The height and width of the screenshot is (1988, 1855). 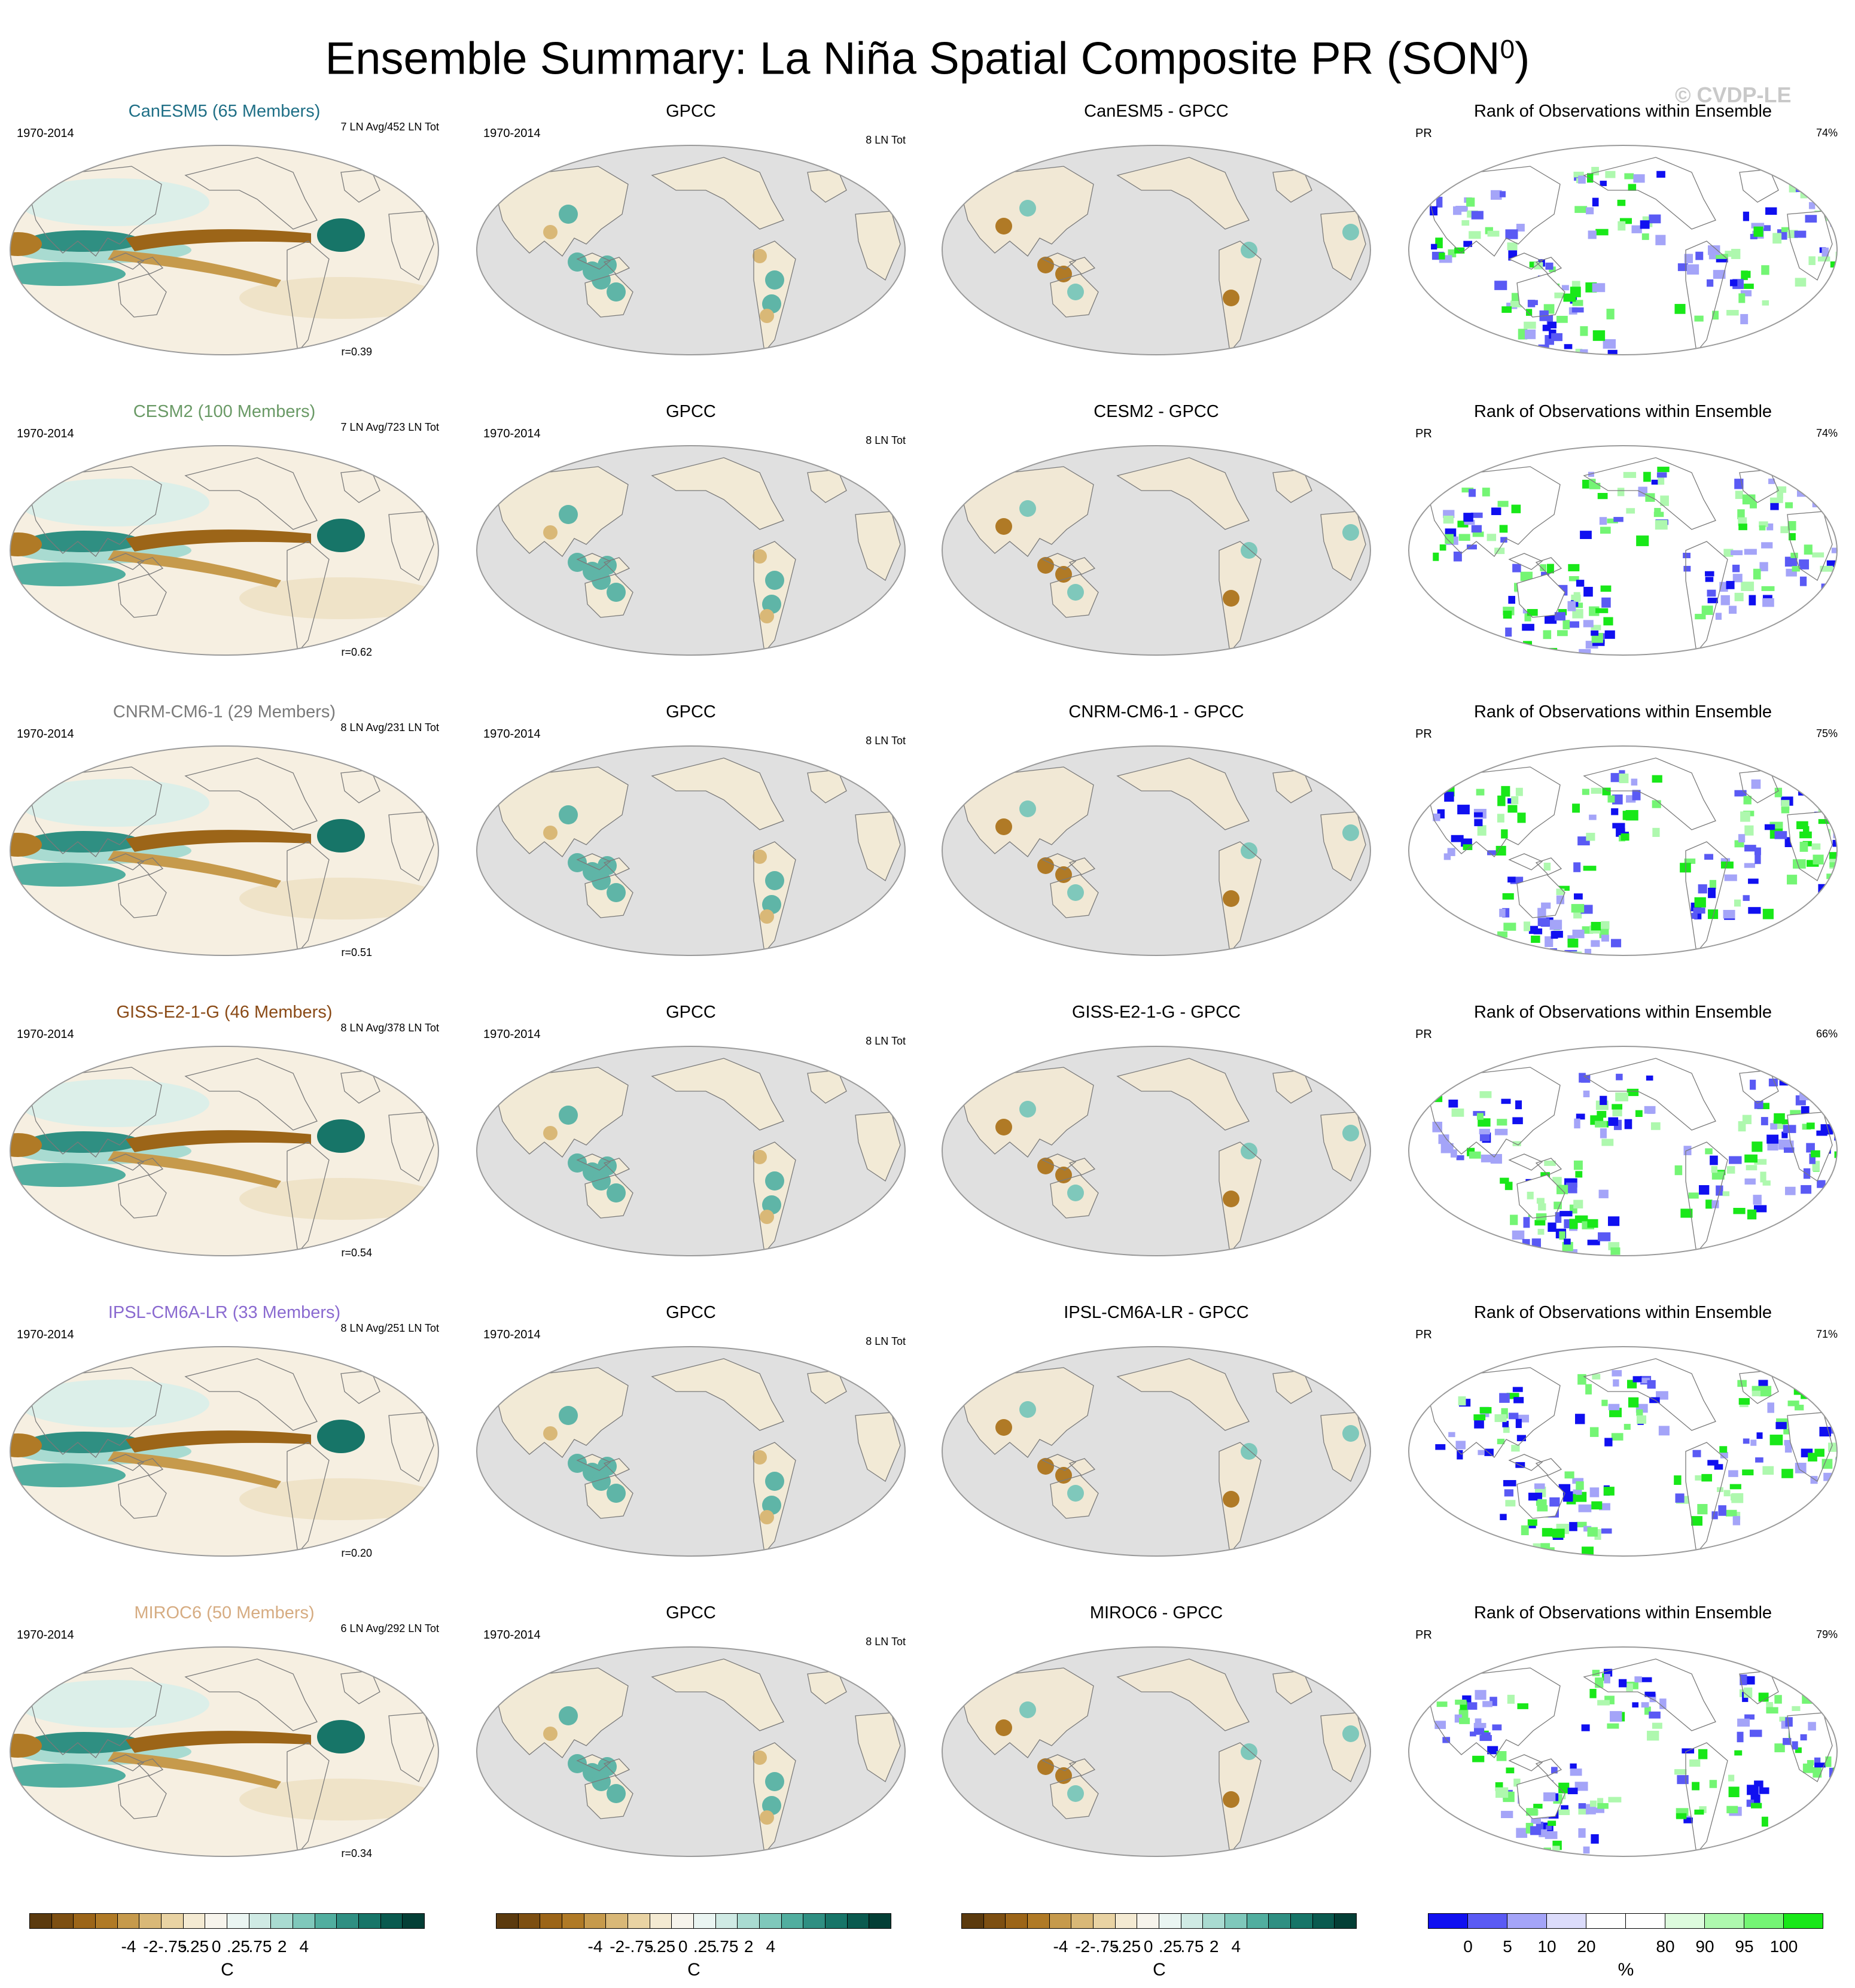 I want to click on colorbar-swatches, so click(x=1159, y=1921).